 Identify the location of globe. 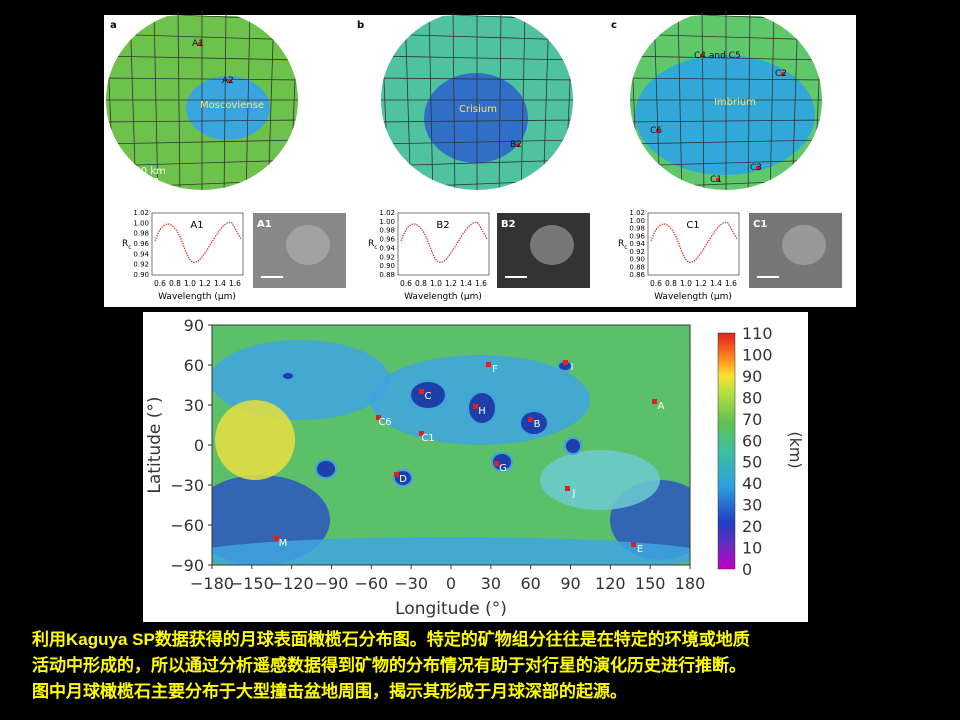
(726, 100).